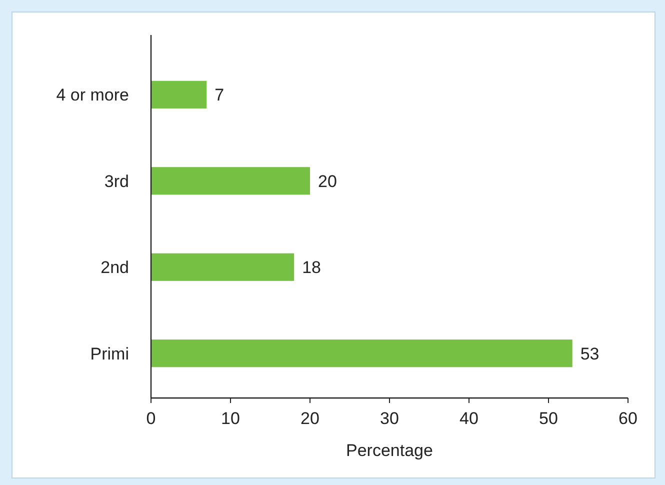 This screenshot has width=665, height=485. I want to click on data-label: 53, so click(590, 354).